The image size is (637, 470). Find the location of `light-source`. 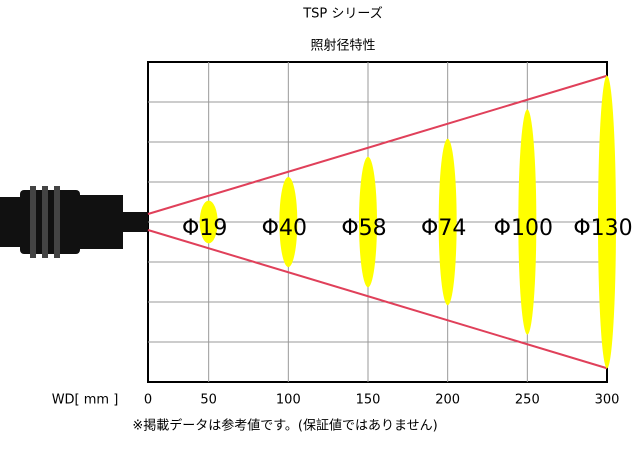

light-source is located at coordinates (74, 222).